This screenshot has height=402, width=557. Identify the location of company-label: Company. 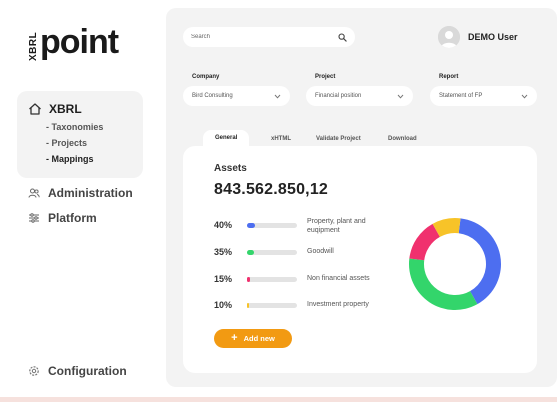
(206, 77).